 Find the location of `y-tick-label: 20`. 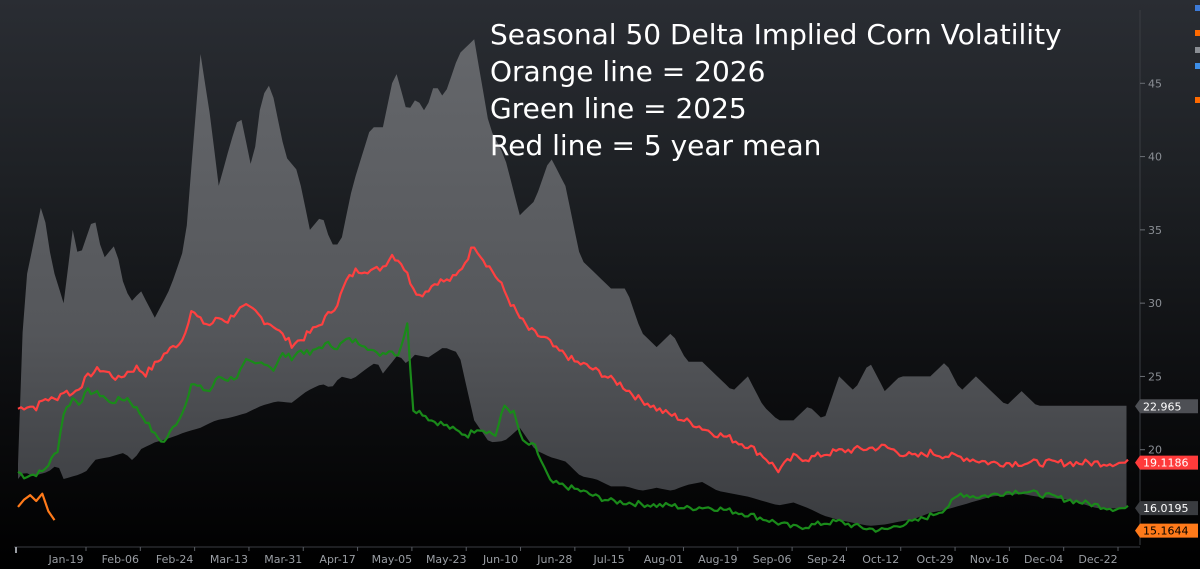

y-tick-label: 20 is located at coordinates (1155, 450).